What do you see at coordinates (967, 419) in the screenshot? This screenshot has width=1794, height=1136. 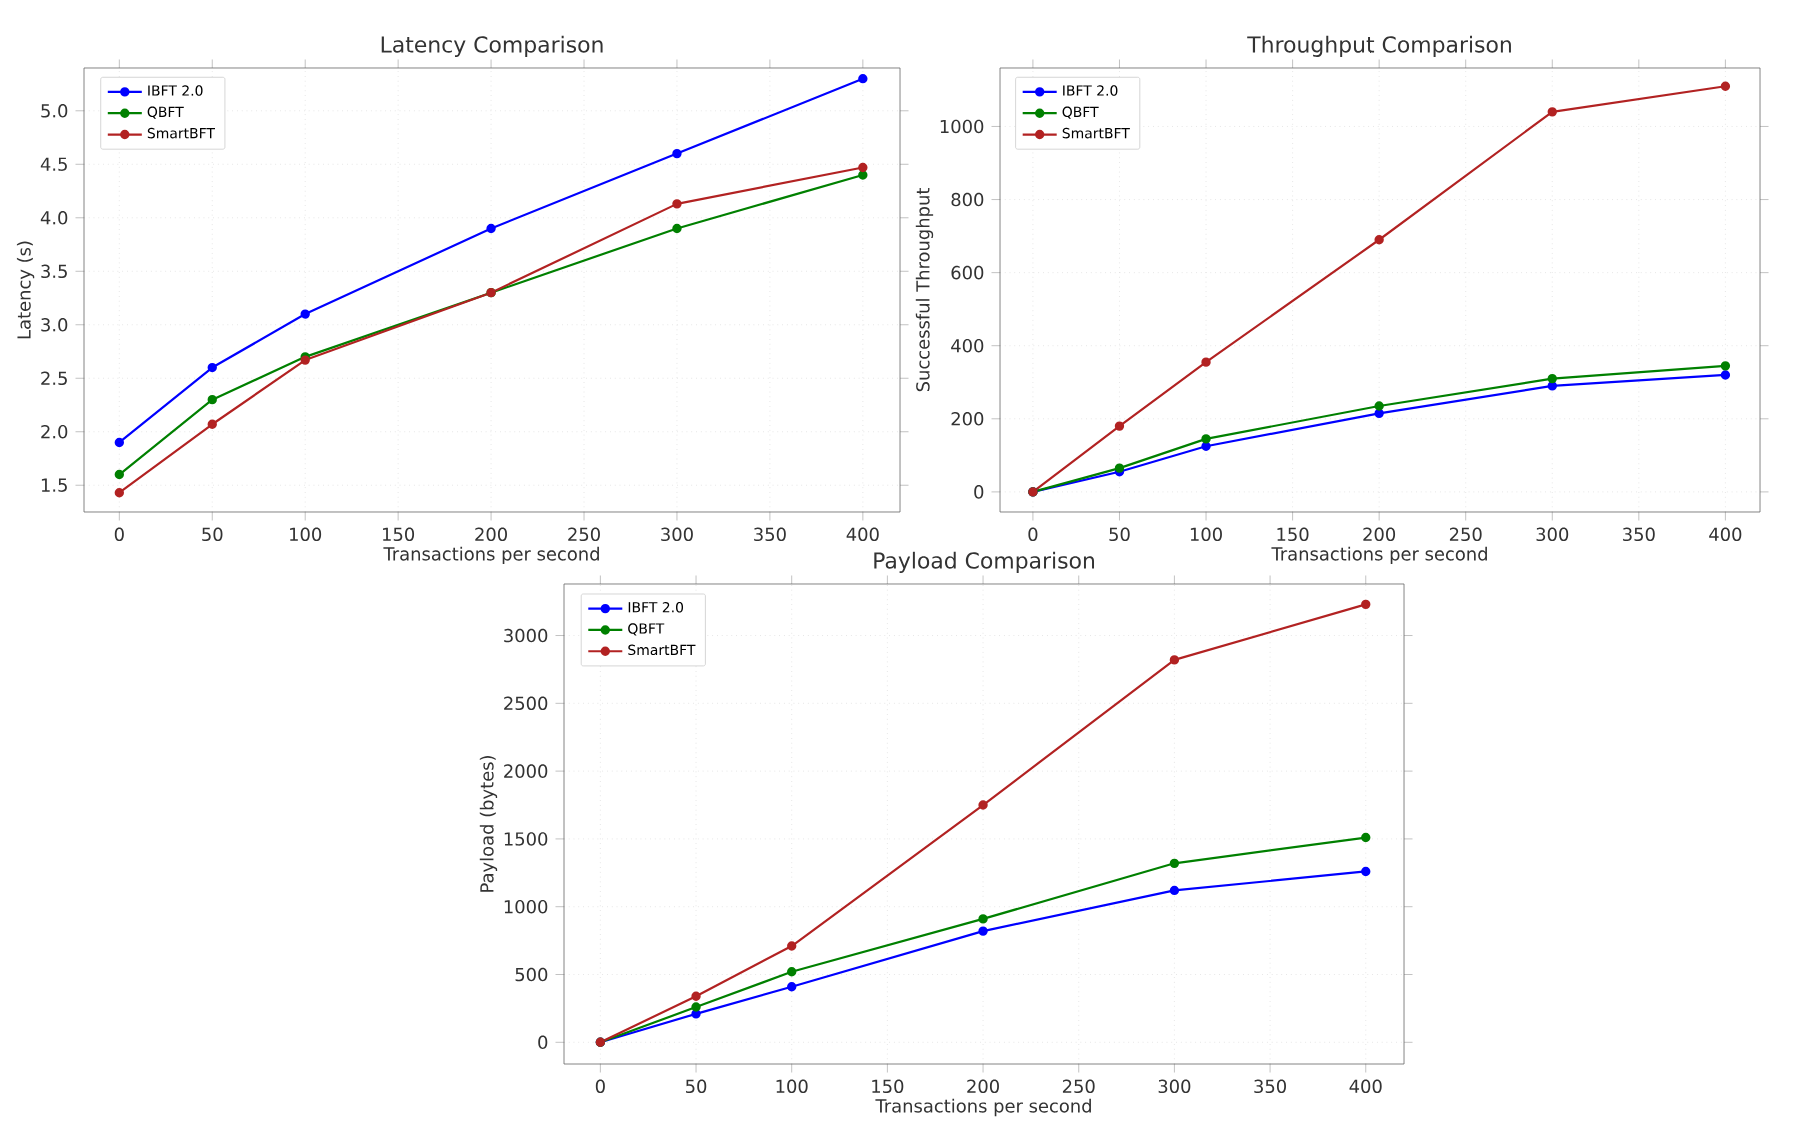 I see `y-tick-label: 200` at bounding box center [967, 419].